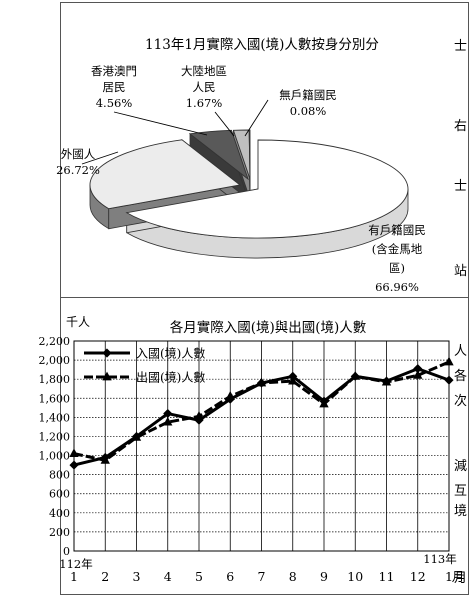  I want to click on pie-label: 有戶籍國民, so click(397, 230).